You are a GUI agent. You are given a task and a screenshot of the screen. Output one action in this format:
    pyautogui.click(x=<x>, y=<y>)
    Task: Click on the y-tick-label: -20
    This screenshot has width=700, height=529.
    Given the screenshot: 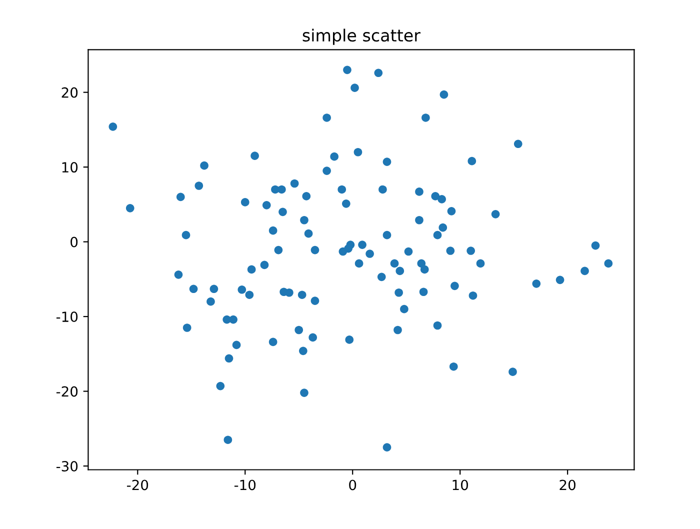 What is the action you would take?
    pyautogui.click(x=67, y=391)
    